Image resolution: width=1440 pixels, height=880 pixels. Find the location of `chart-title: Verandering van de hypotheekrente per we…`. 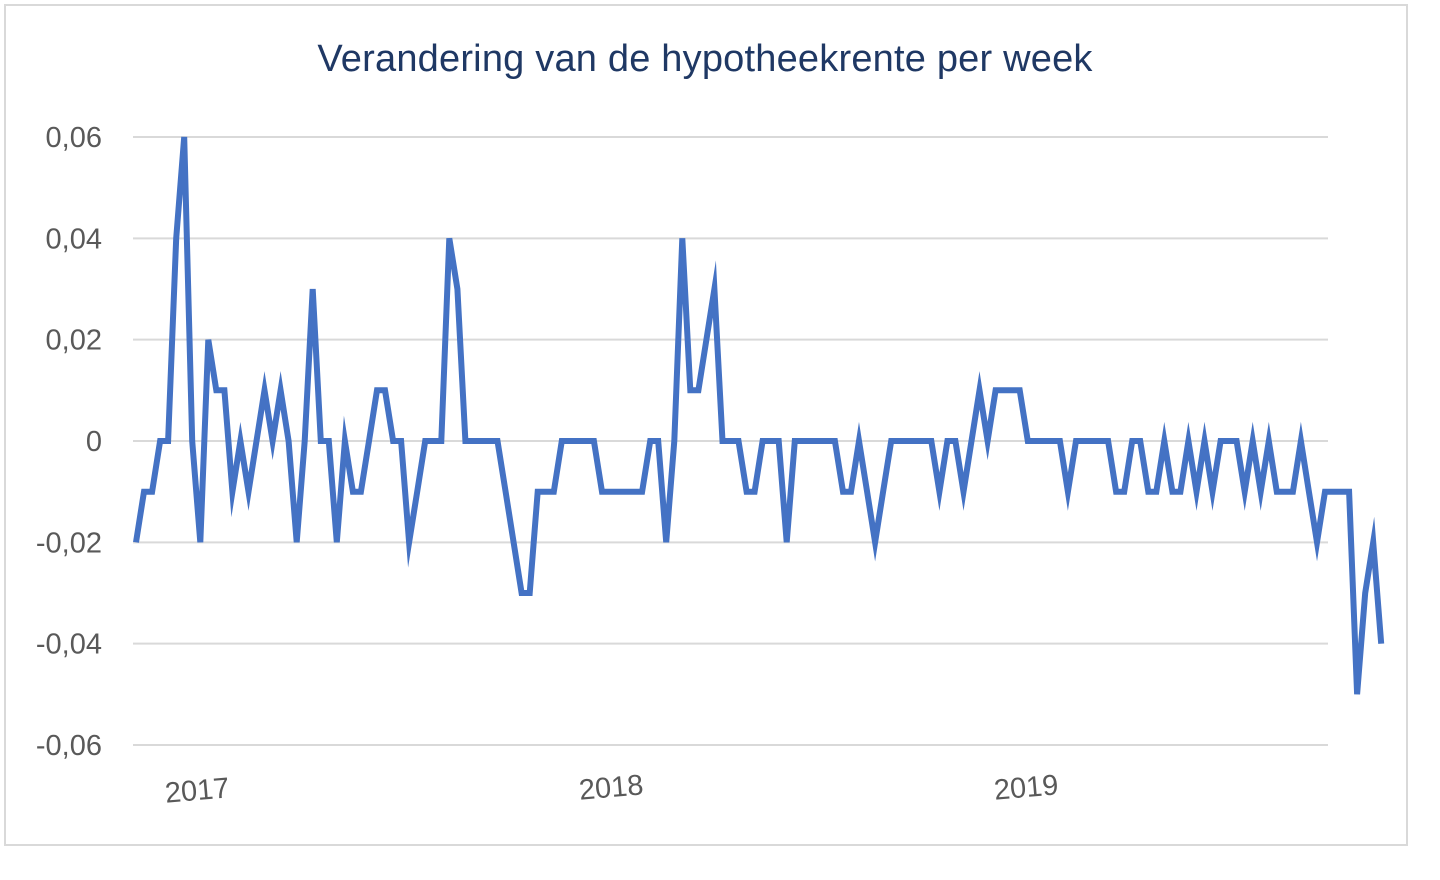

chart-title: Verandering van de hypotheekrente per we… is located at coordinates (705, 59).